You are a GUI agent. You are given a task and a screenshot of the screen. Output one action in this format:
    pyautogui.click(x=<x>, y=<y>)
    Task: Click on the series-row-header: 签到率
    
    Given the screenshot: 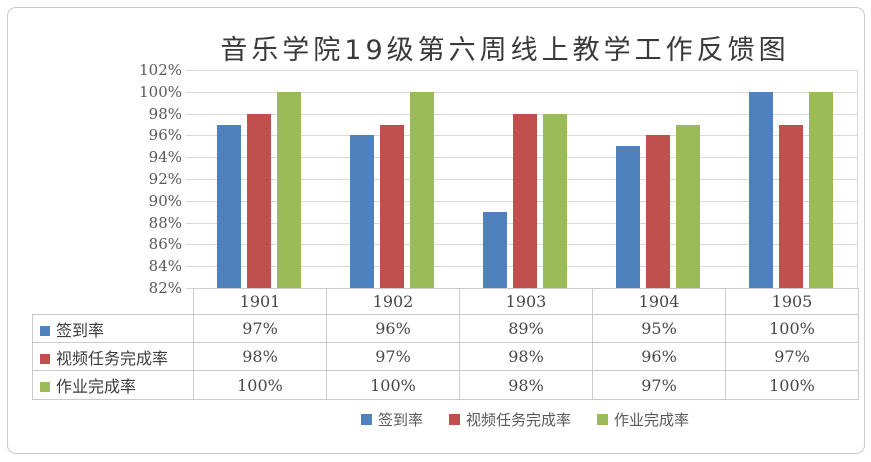 What is the action you would take?
    pyautogui.click(x=113, y=328)
    